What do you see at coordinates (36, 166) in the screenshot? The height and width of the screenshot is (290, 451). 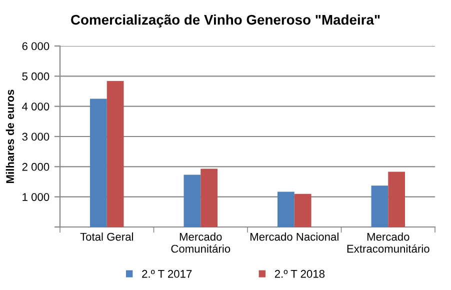 I see `y-tick-label: 2 000` at bounding box center [36, 166].